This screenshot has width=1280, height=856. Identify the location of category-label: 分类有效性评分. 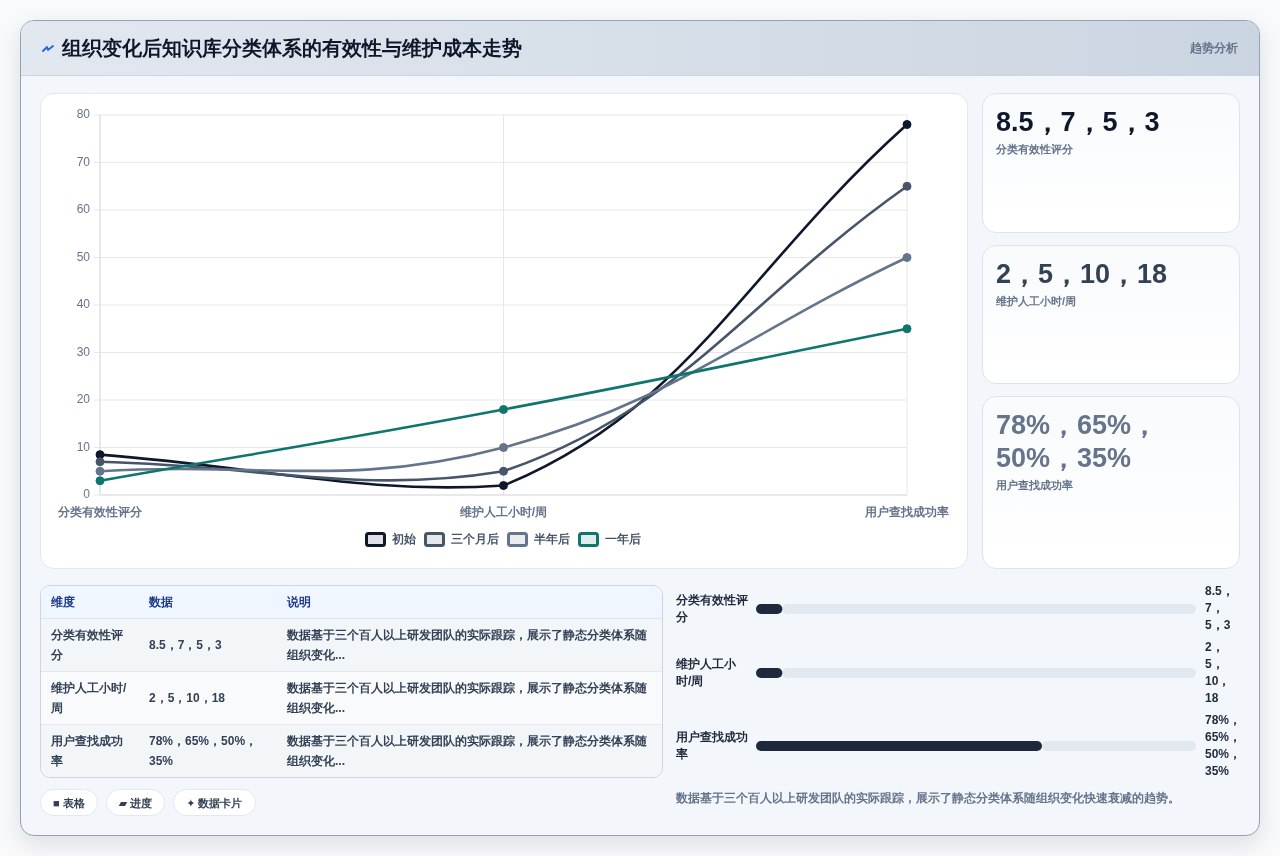
(1035, 149).